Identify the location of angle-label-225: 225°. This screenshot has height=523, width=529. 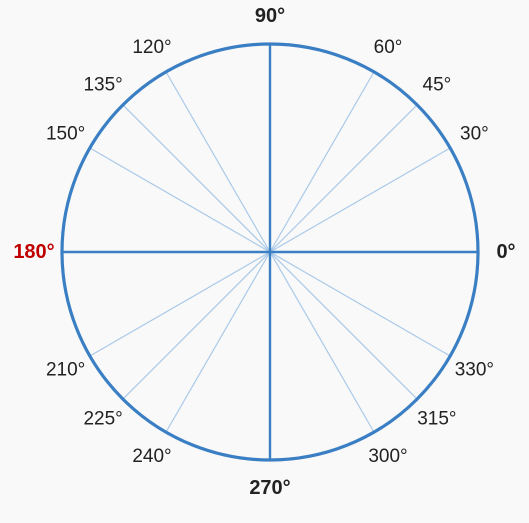
(102, 418).